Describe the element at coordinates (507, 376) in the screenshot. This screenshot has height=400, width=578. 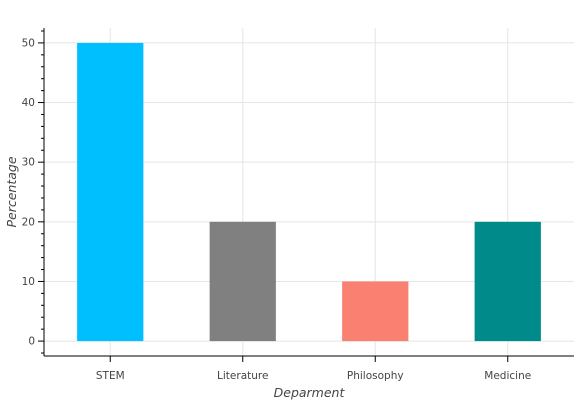
I see `x-tick-label: Medicine` at that location.